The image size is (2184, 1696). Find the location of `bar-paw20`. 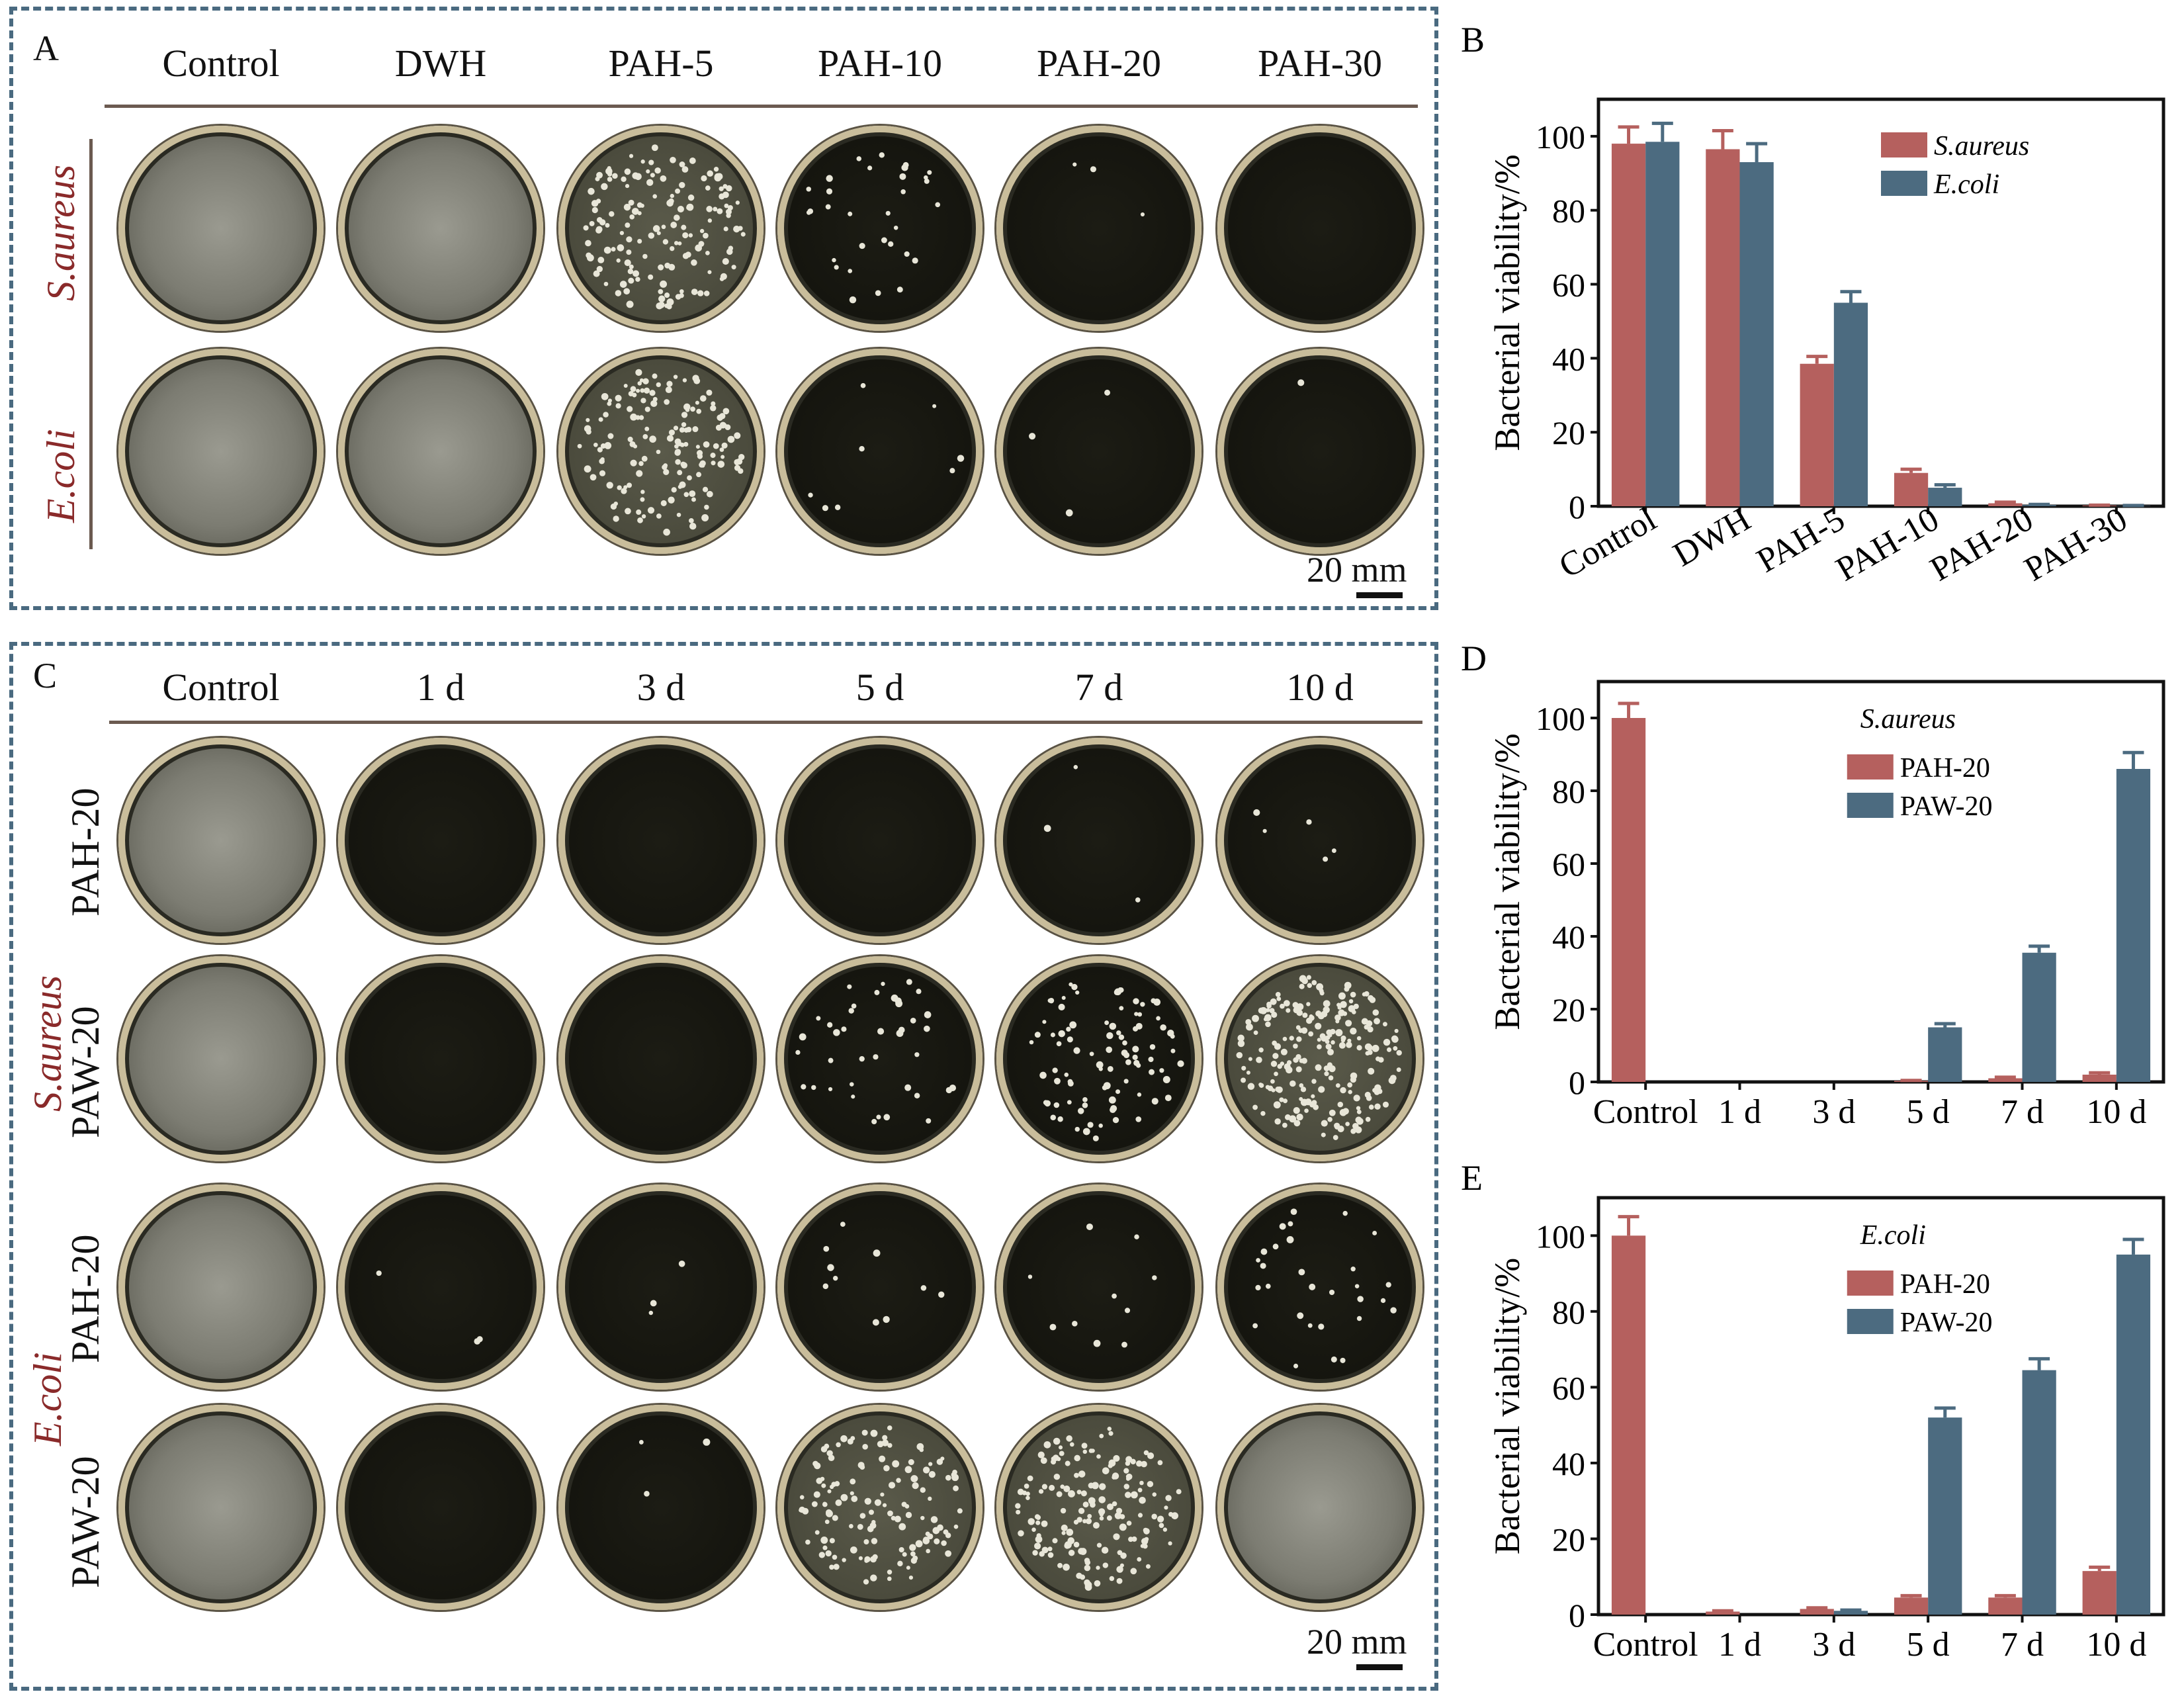

bar-paw20 is located at coordinates (2133, 926).